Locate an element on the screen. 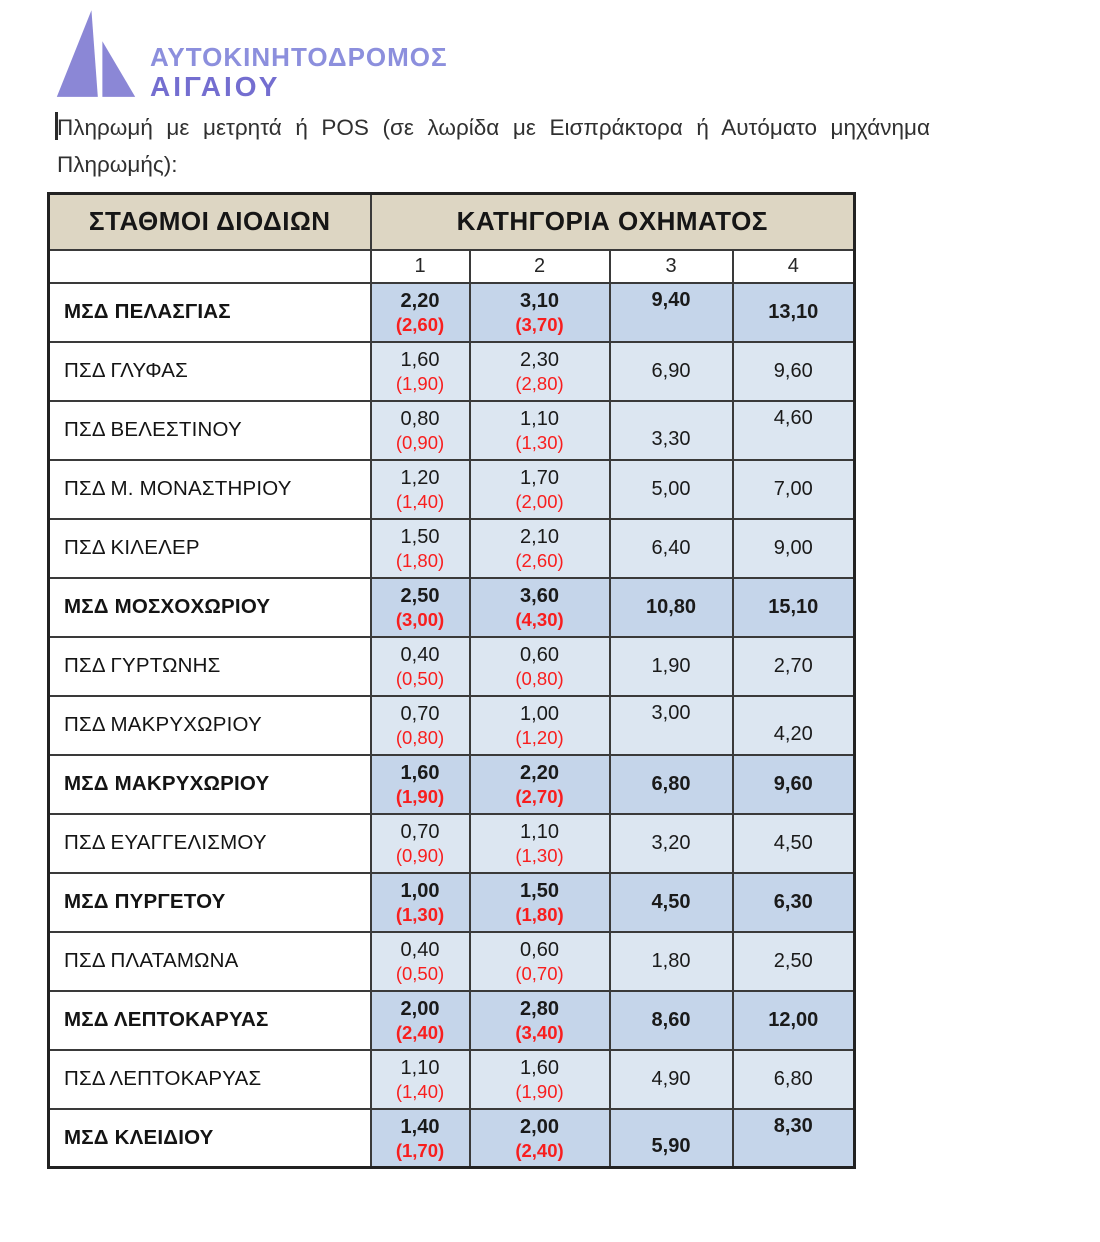 This screenshot has height=1242, width=1100. table-header-row: ΣΤΑΘΜΟΙ ΔΙΟΔΙΩΝ ΚΑΤΗΓΟΡΙΑ ΟΧΗΜΑΤΟΣ is located at coordinates (451, 221).